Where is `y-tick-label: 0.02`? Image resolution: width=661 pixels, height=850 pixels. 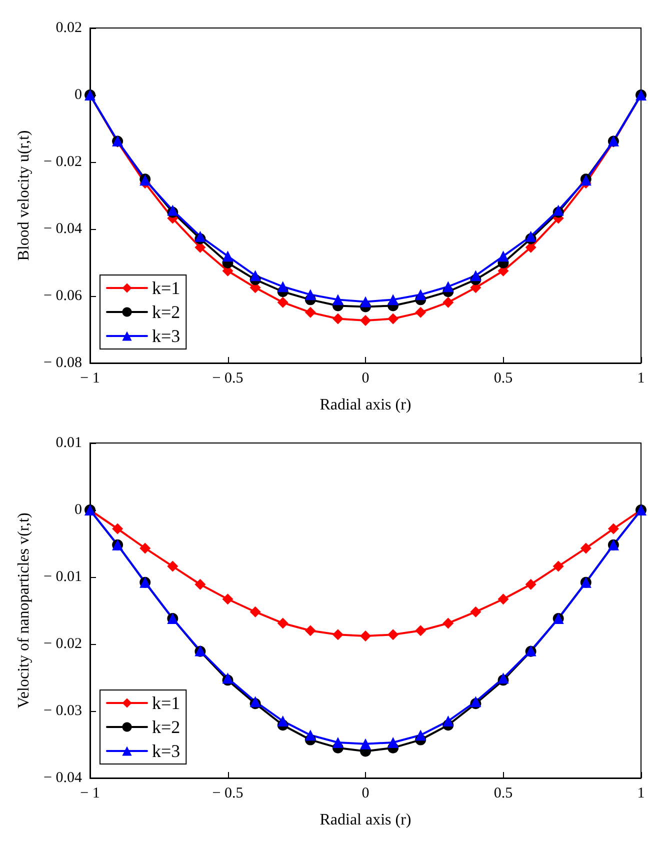 y-tick-label: 0.02 is located at coordinates (69, 28).